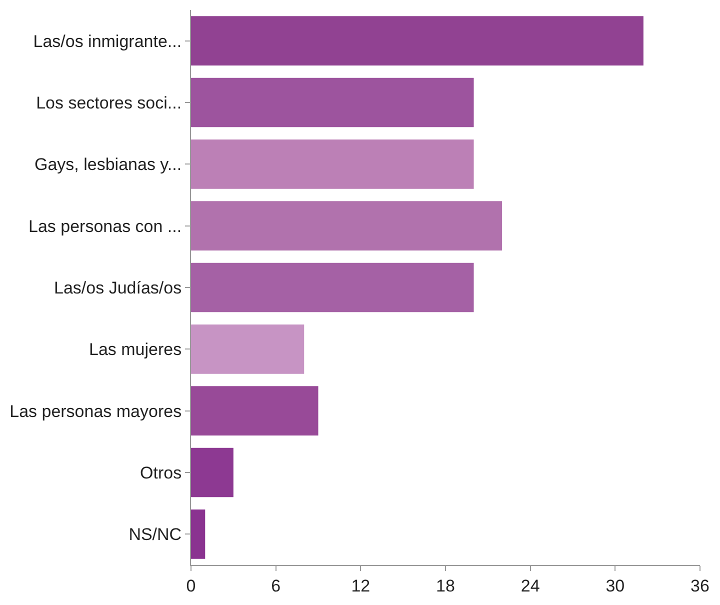 This screenshot has height=605, width=720. What do you see at coordinates (155, 534) in the screenshot?
I see `y-tick-label: NS/NC` at bounding box center [155, 534].